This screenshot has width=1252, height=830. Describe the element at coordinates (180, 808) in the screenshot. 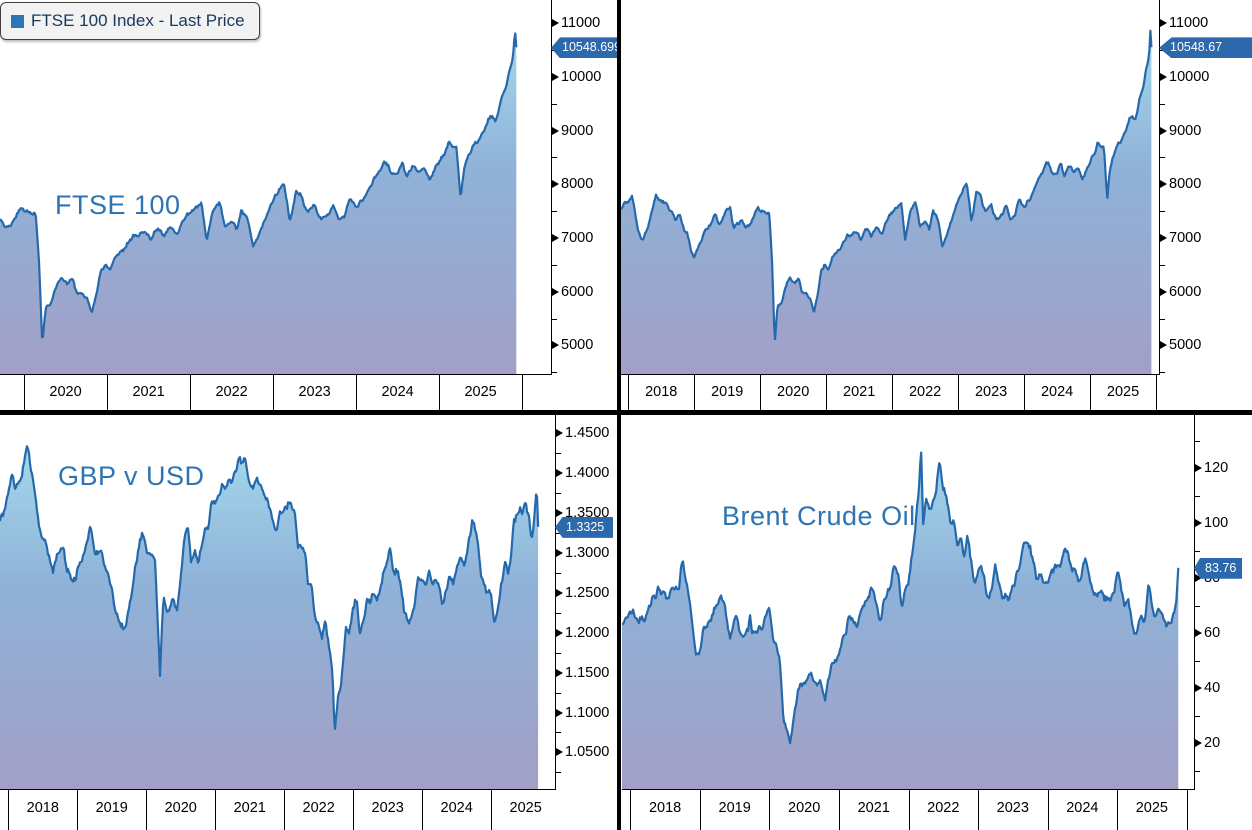

I see `x-tick-label: 2020` at that location.